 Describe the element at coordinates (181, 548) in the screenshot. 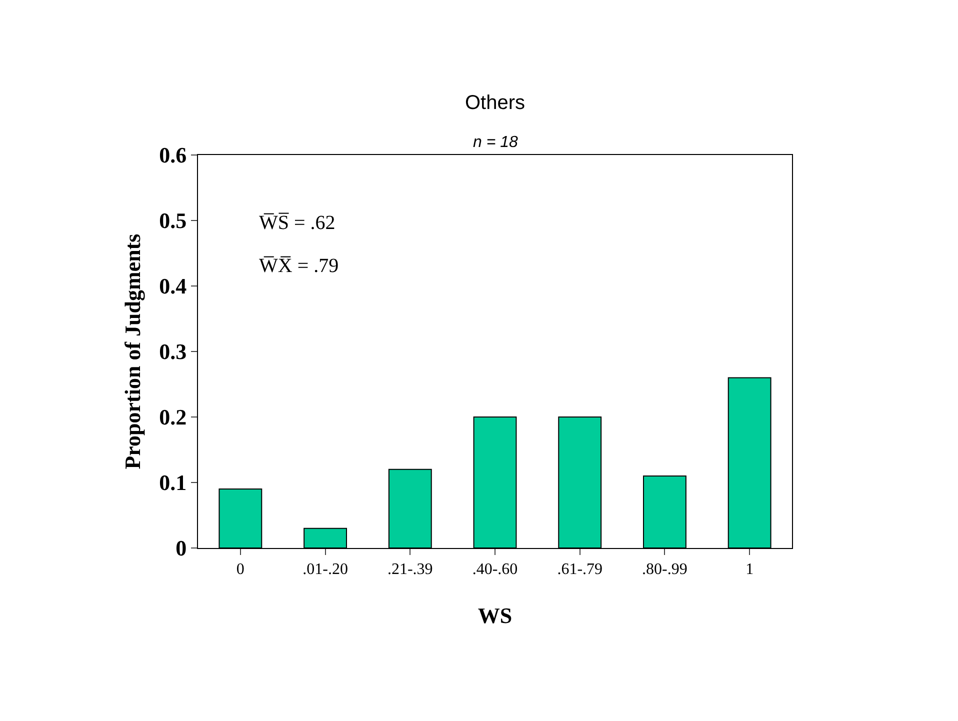

I see `y-tick-label: 0` at that location.